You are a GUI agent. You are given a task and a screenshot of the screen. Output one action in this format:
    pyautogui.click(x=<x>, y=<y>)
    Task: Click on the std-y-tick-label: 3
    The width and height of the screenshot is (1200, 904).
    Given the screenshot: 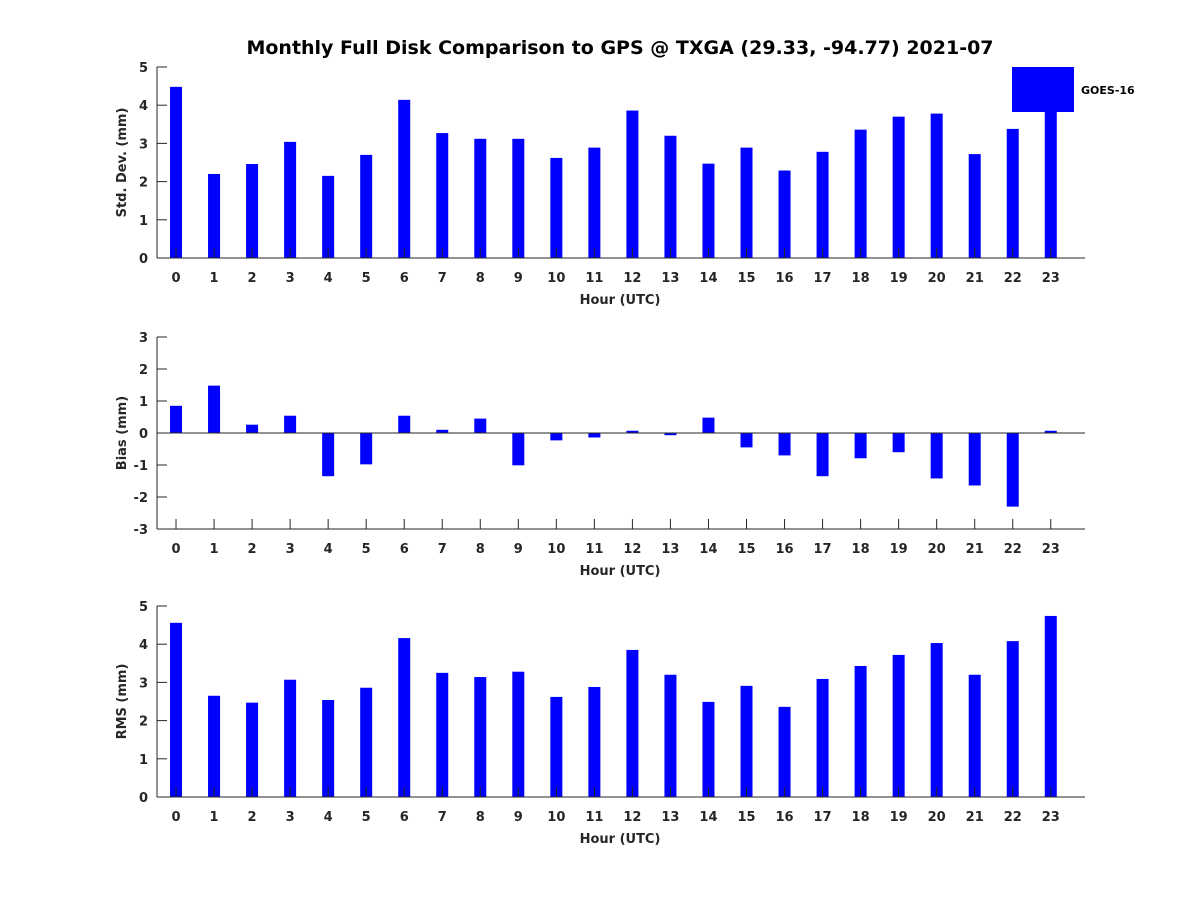 What is the action you would take?
    pyautogui.click(x=143, y=144)
    